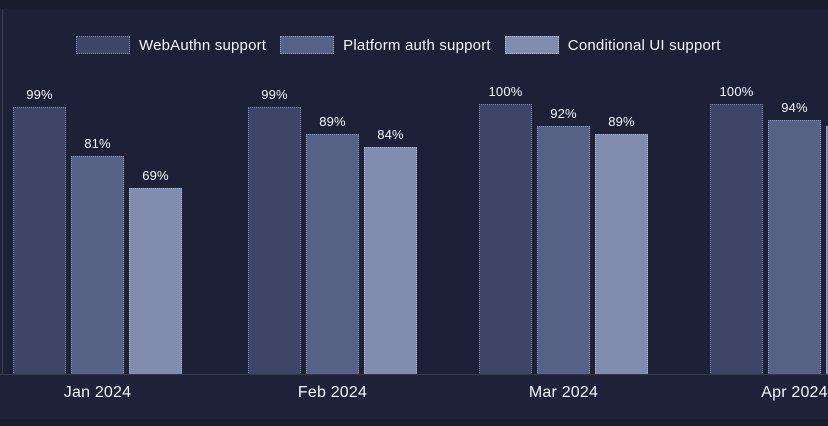  Describe the element at coordinates (97, 143) in the screenshot. I see `bar-value-label: 81%` at that location.